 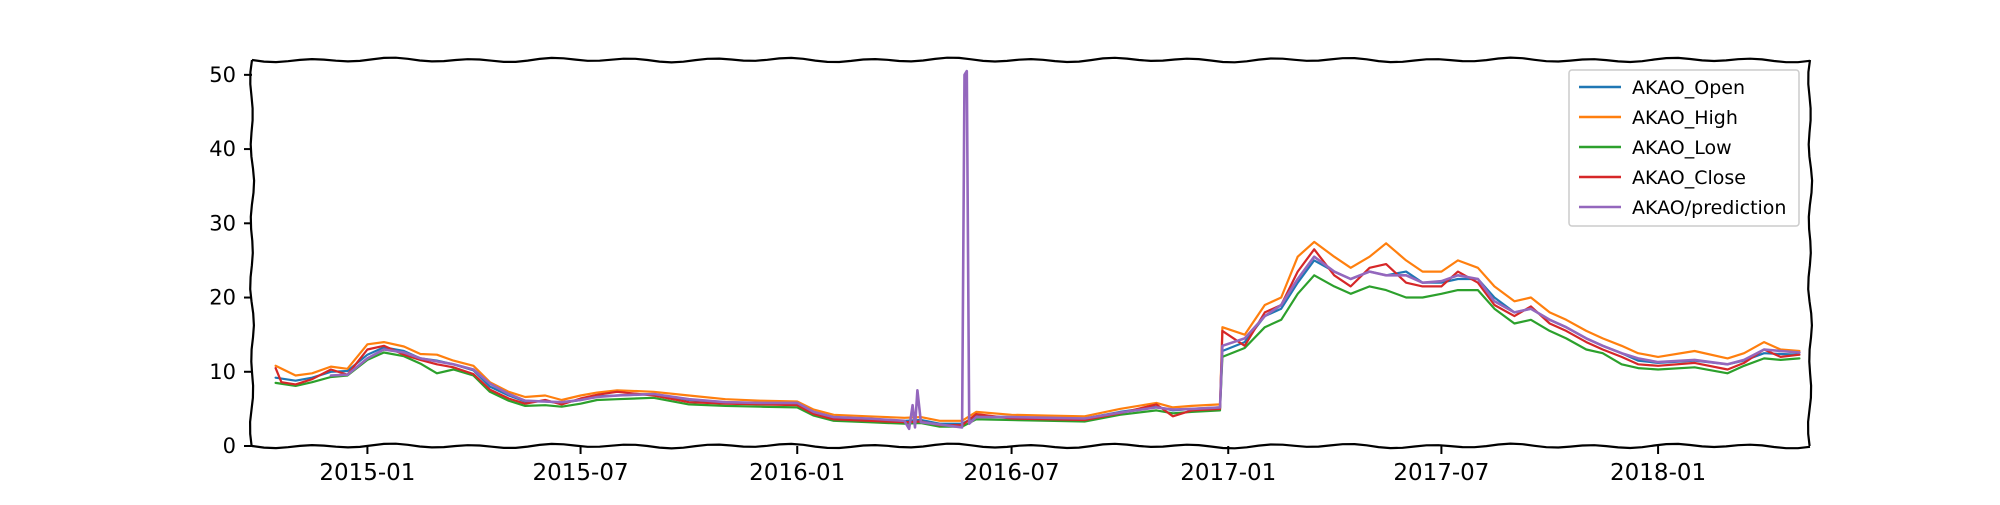 I want to click on y-tick-label: 10, so click(x=222, y=372).